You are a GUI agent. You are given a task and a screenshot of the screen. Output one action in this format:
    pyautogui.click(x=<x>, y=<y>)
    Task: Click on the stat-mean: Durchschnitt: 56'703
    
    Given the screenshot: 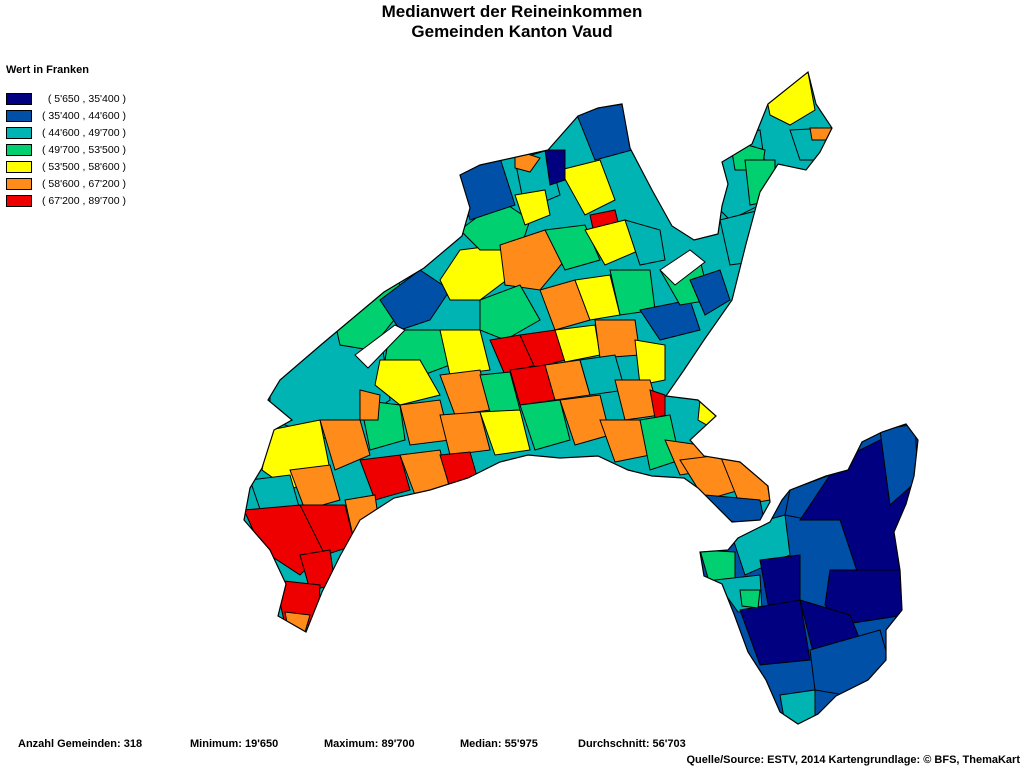 What is the action you would take?
    pyautogui.click(x=632, y=744)
    